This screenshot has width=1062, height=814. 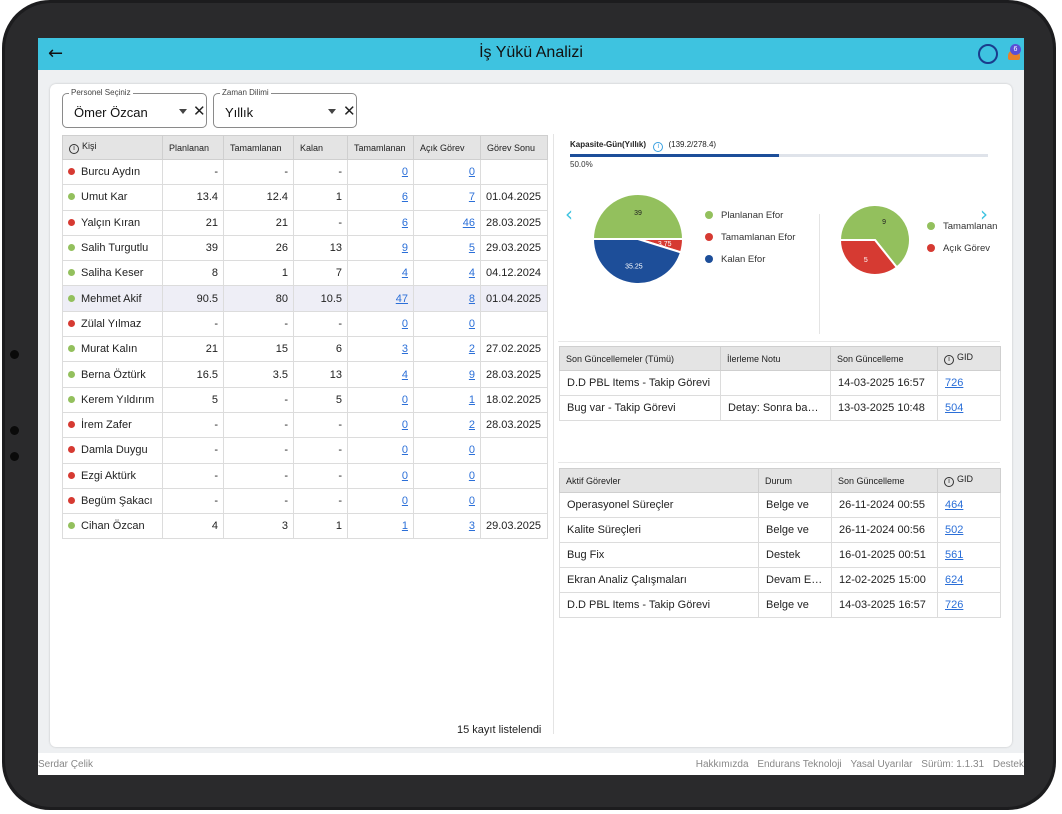 What do you see at coordinates (447, 273) in the screenshot?
I see `open-tasks-link: 4` at bounding box center [447, 273].